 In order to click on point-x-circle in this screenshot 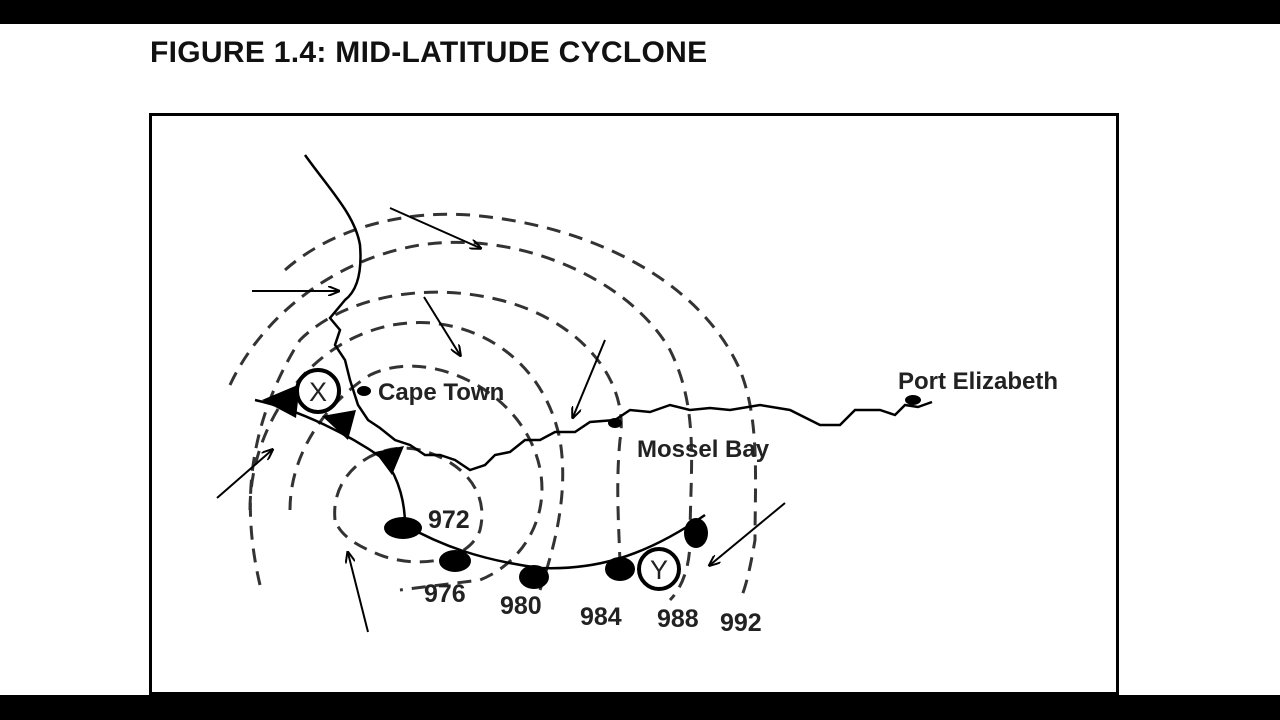, I will do `click(318, 391)`.